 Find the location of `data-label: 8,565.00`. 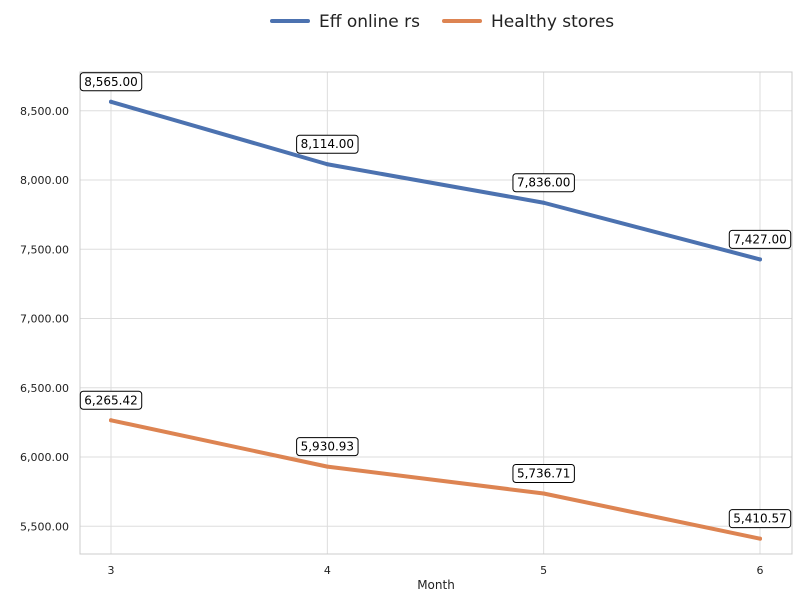

data-label: 8,565.00 is located at coordinates (111, 82).